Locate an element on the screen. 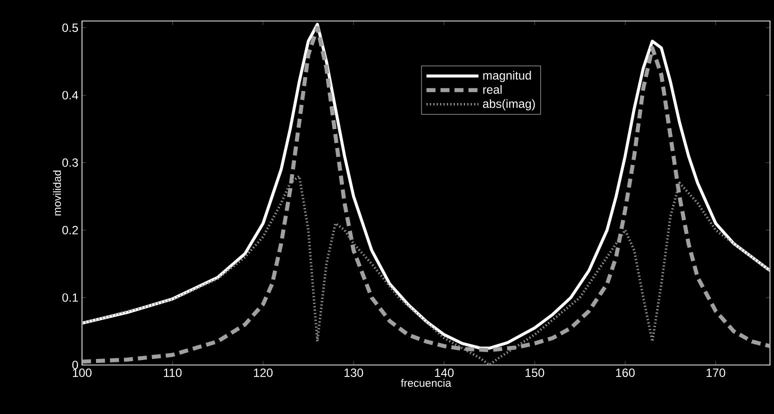 Image resolution: width=774 pixels, height=414 pixels. x-tick-label: 130 is located at coordinates (354, 372).